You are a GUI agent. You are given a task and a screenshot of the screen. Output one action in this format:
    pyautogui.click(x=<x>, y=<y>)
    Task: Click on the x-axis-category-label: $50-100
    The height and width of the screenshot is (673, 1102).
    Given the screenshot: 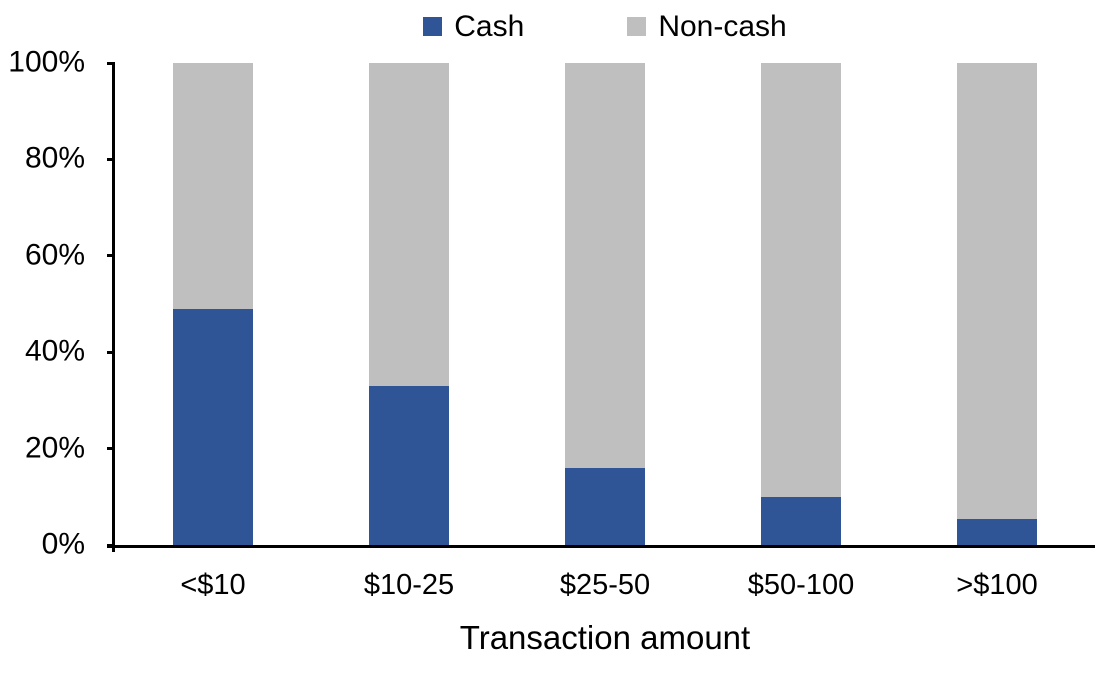 What is the action you would take?
    pyautogui.click(x=801, y=585)
    